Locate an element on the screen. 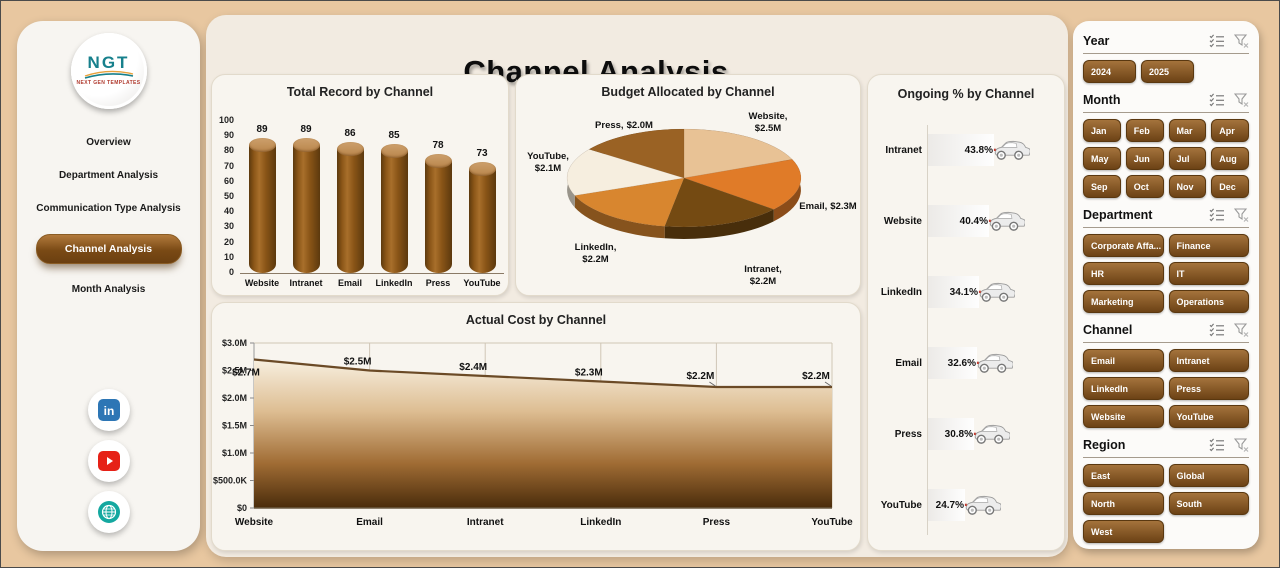  slicer-month-option-mar: Mar is located at coordinates (1187, 130).